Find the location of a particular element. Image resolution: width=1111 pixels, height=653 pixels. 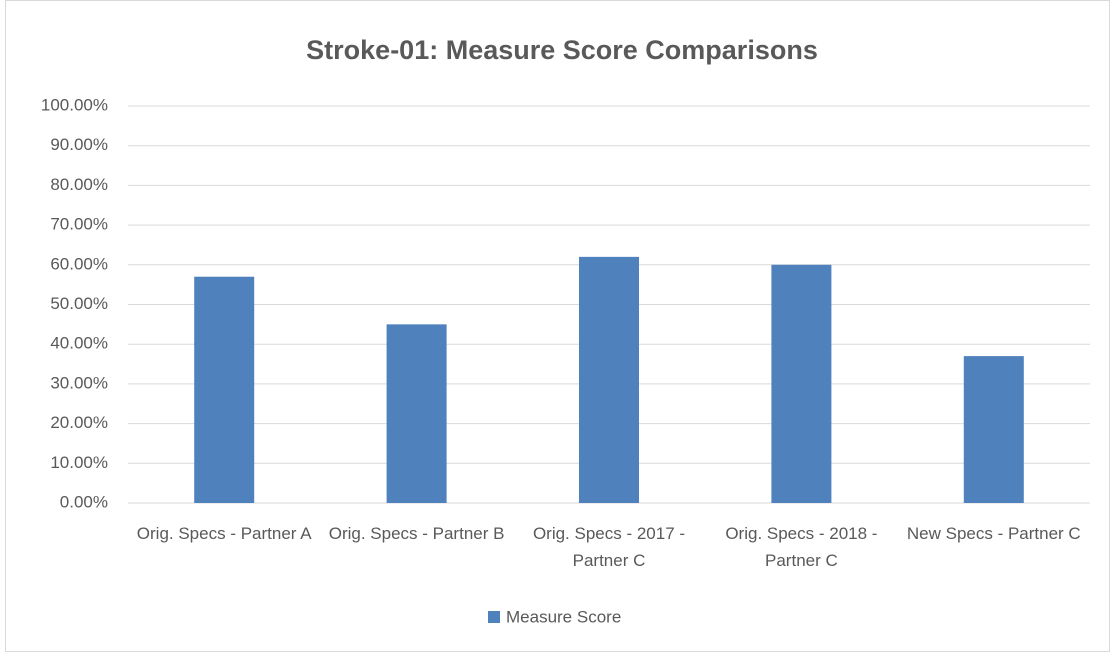

chart-title: Stroke-01: Measure Score Comparisons is located at coordinates (562, 50).